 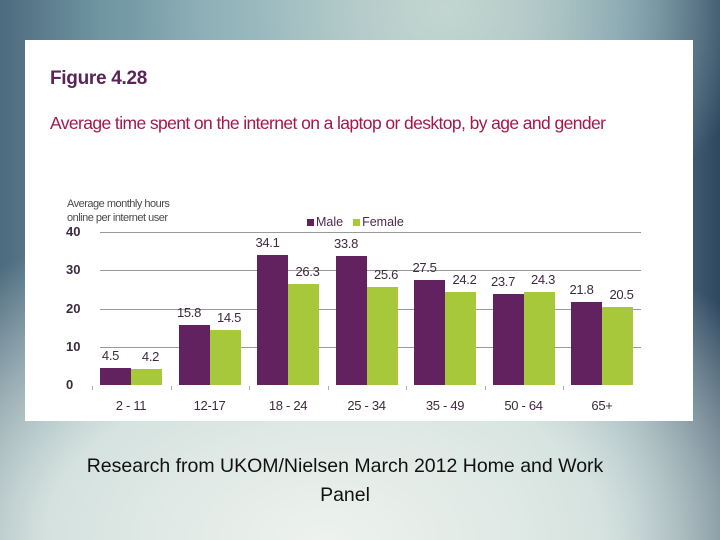 What do you see at coordinates (267, 242) in the screenshot?
I see `data-label-male: 34.1` at bounding box center [267, 242].